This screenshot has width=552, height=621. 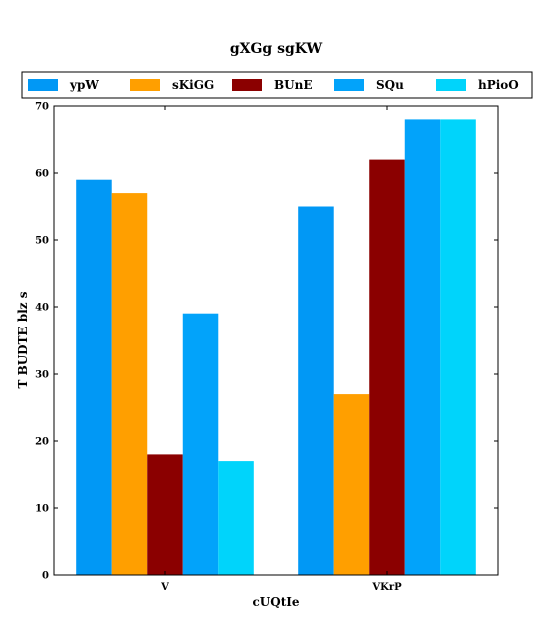 What do you see at coordinates (42, 241) in the screenshot?
I see `y-tick-label: 50` at bounding box center [42, 241].